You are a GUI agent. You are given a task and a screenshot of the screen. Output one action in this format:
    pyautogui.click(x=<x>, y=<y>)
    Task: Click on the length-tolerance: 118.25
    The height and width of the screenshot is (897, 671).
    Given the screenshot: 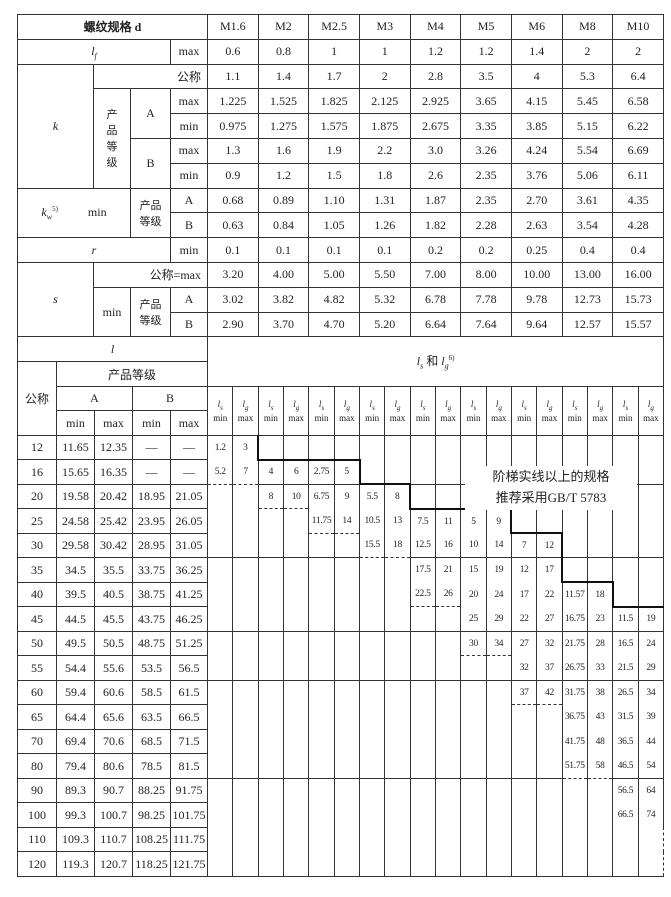 What is the action you would take?
    pyautogui.click(x=151, y=864)
    